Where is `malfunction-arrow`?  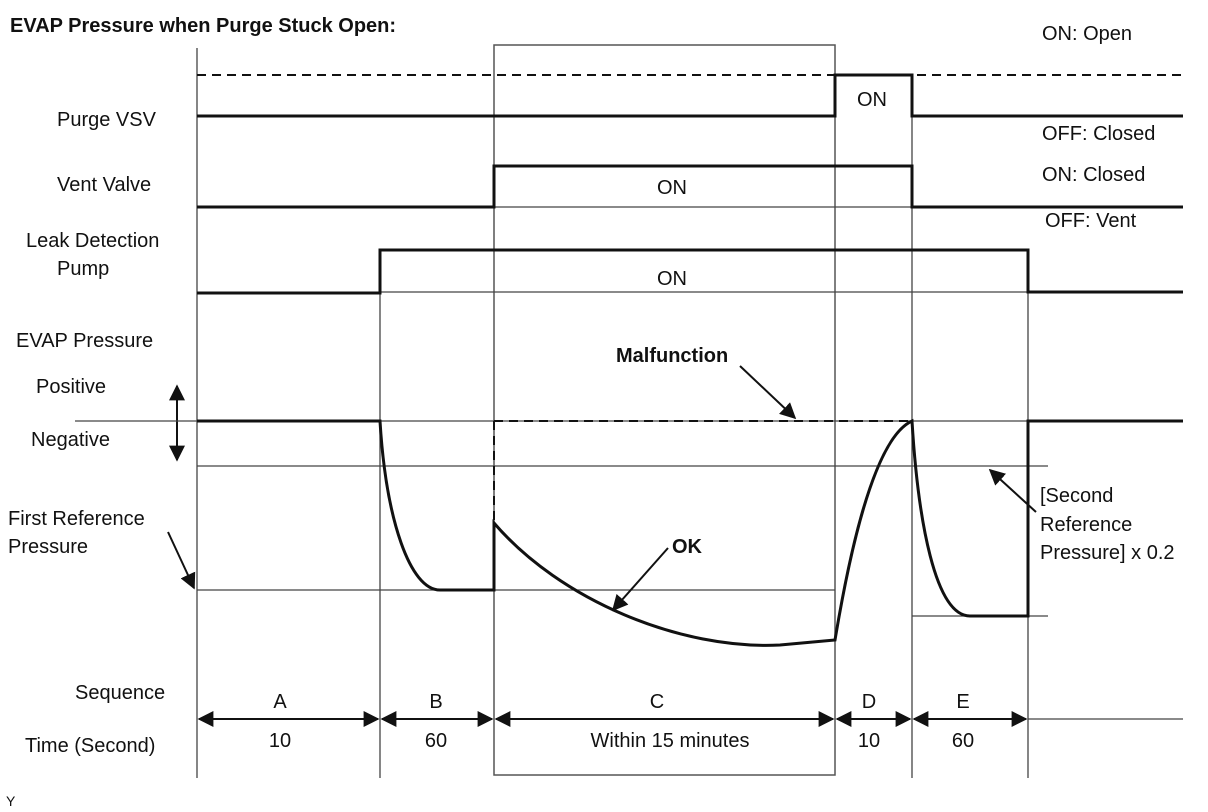 malfunction-arrow is located at coordinates (768, 392).